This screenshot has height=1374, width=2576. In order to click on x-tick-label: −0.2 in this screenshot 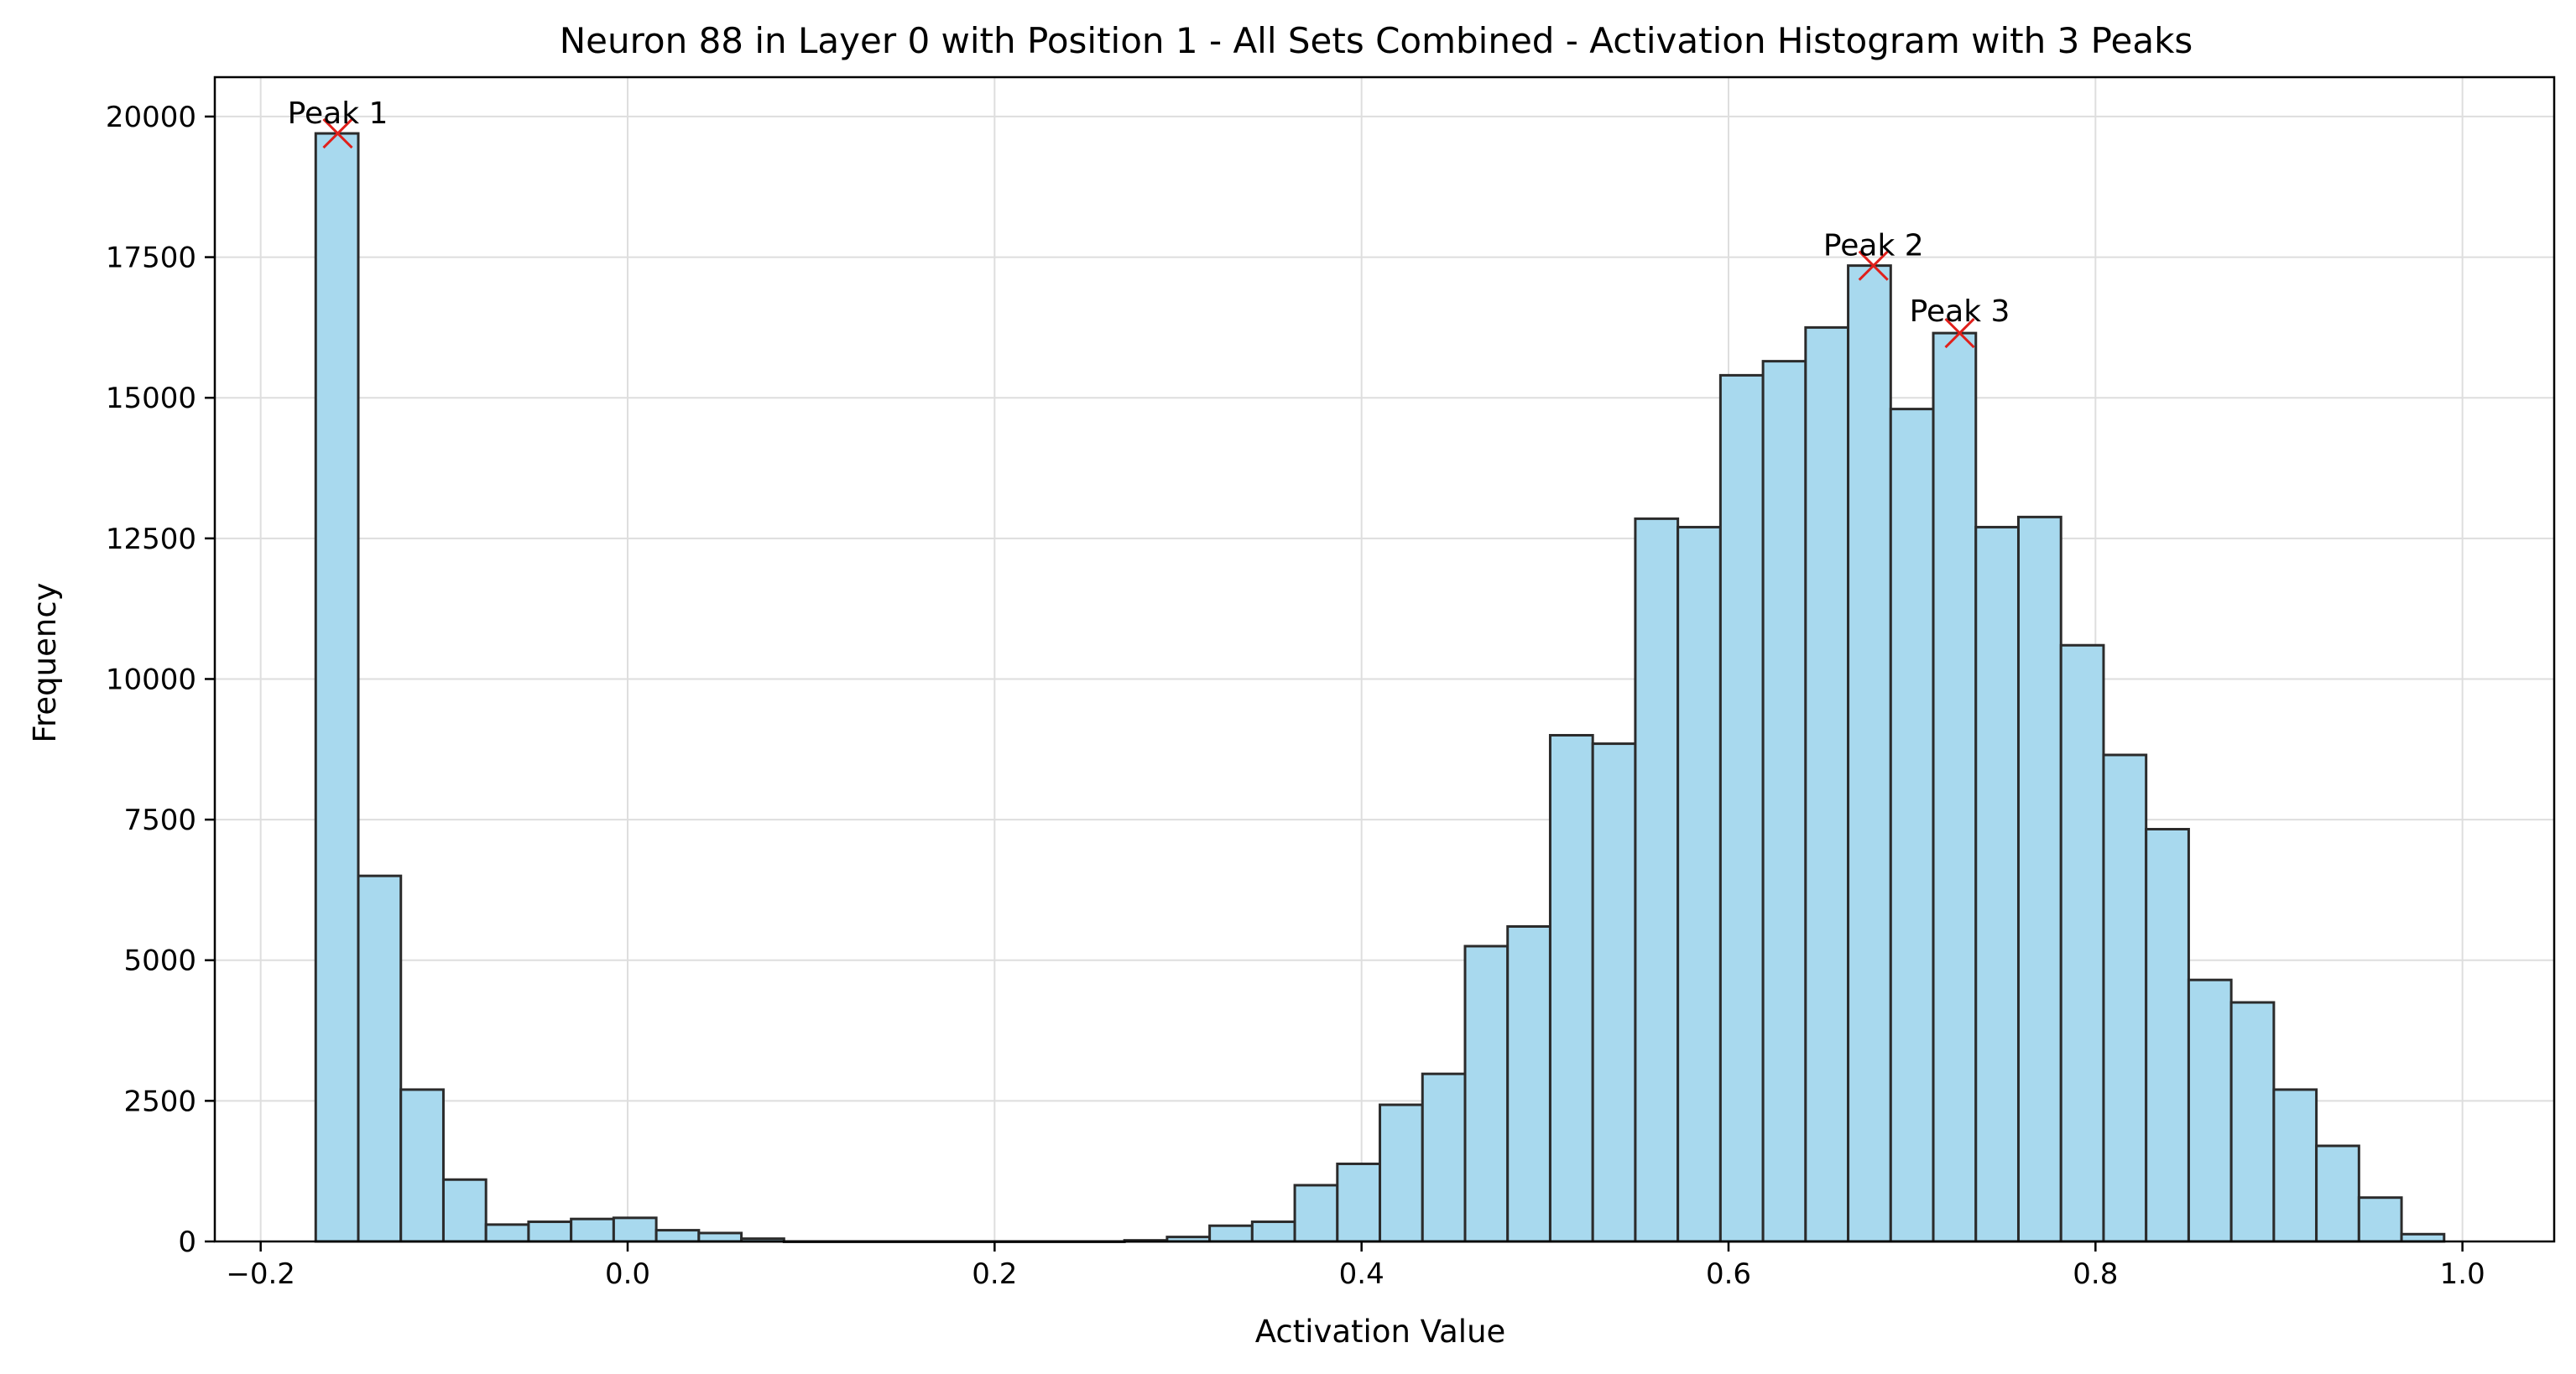, I will do `click(260, 1274)`.